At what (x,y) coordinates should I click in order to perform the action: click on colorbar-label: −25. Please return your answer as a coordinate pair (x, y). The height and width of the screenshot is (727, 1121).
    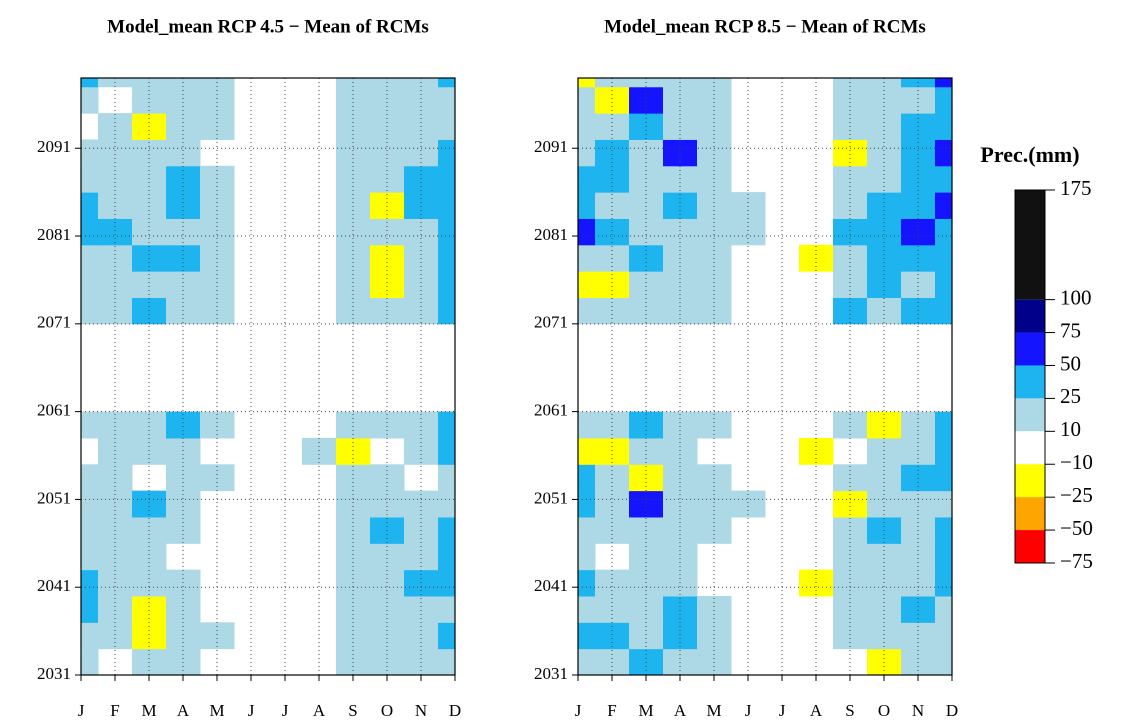
    Looking at the image, I should click on (1076, 495).